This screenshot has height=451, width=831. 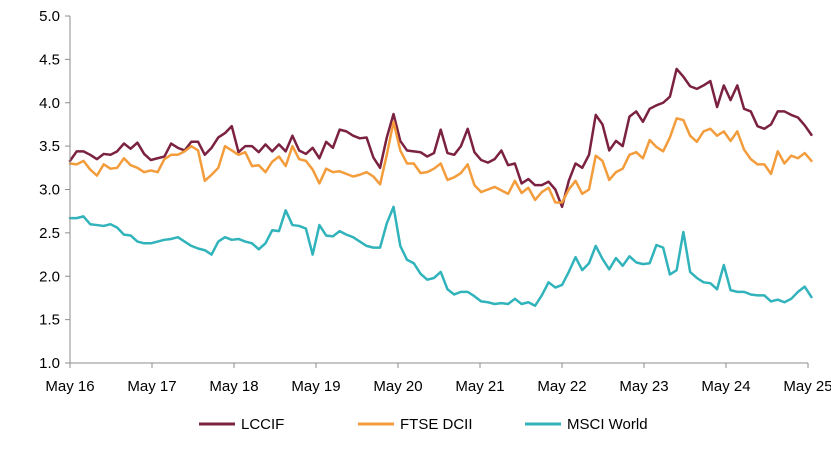 What do you see at coordinates (436, 424) in the screenshot?
I see `legend-label-ftse-dcii: FTSE DCII` at bounding box center [436, 424].